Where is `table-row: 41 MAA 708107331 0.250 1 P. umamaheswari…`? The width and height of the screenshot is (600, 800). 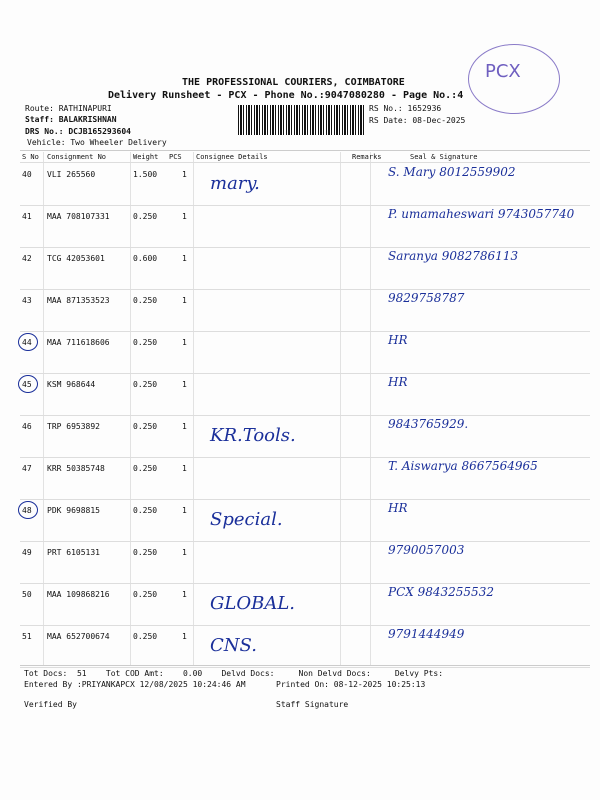 table-row: 41 MAA 708107331 0.250 1 P. umamaheswari… is located at coordinates (305, 226).